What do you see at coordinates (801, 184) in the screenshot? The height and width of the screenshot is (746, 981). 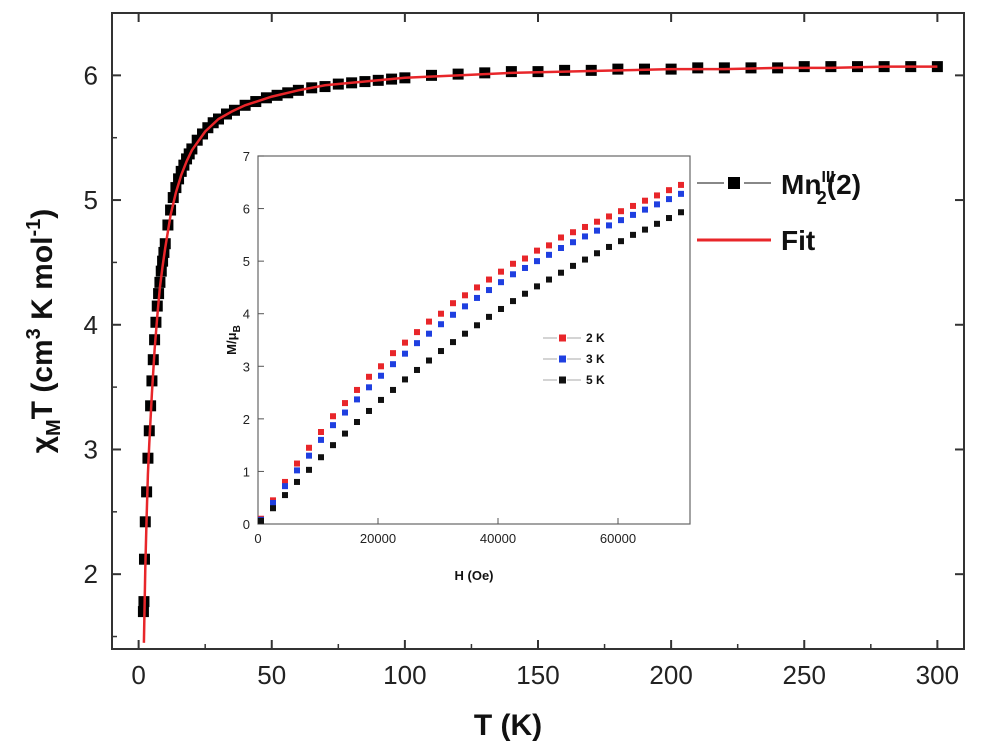 I see `legend-mn-base: Mn` at bounding box center [801, 184].